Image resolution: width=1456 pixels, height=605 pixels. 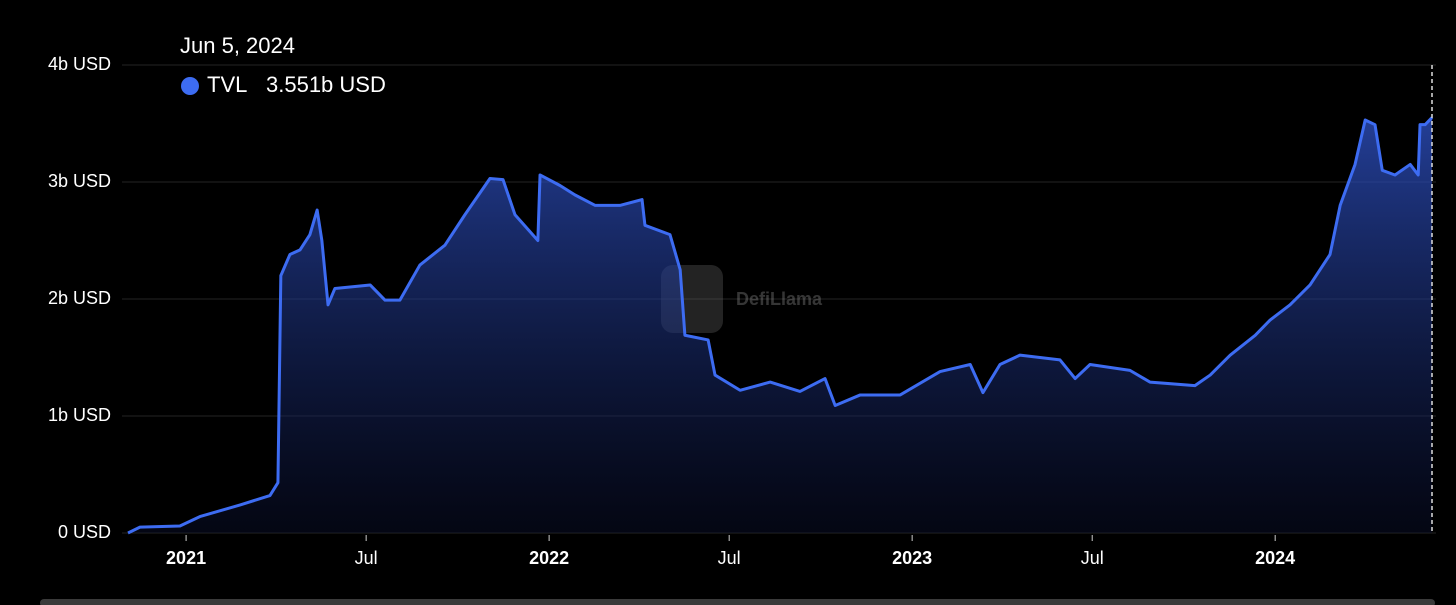 What do you see at coordinates (326, 84) in the screenshot?
I see `tooltip-value: 3.551b USD` at bounding box center [326, 84].